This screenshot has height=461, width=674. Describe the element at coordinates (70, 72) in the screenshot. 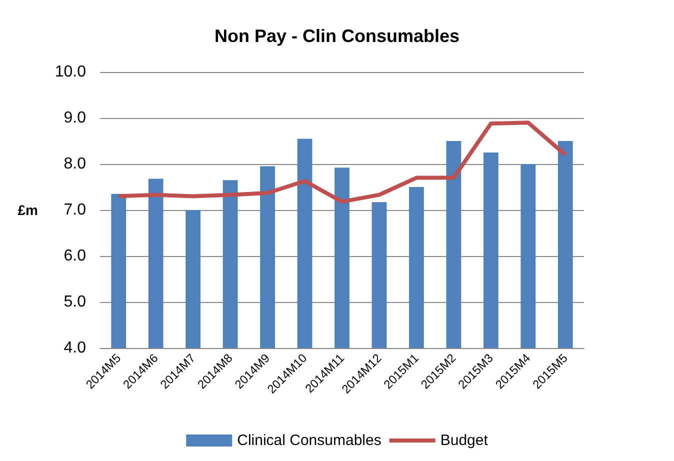

I see `y-tick-label: 10.0` at that location.